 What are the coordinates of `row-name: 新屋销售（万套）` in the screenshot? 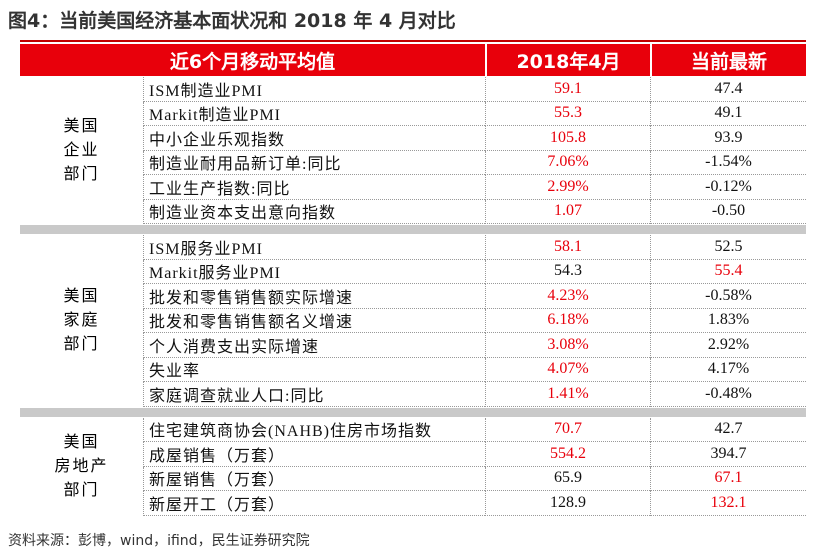 It's located at (314, 478).